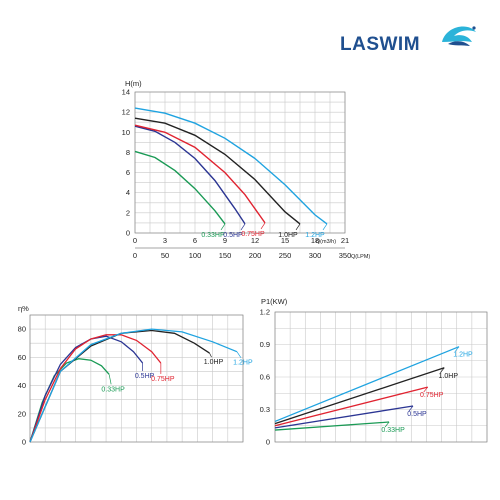 This screenshot has height=500, width=500. What do you see at coordinates (163, 379) in the screenshot?
I see `efficiency-series-label: 0.75HP` at bounding box center [163, 379].